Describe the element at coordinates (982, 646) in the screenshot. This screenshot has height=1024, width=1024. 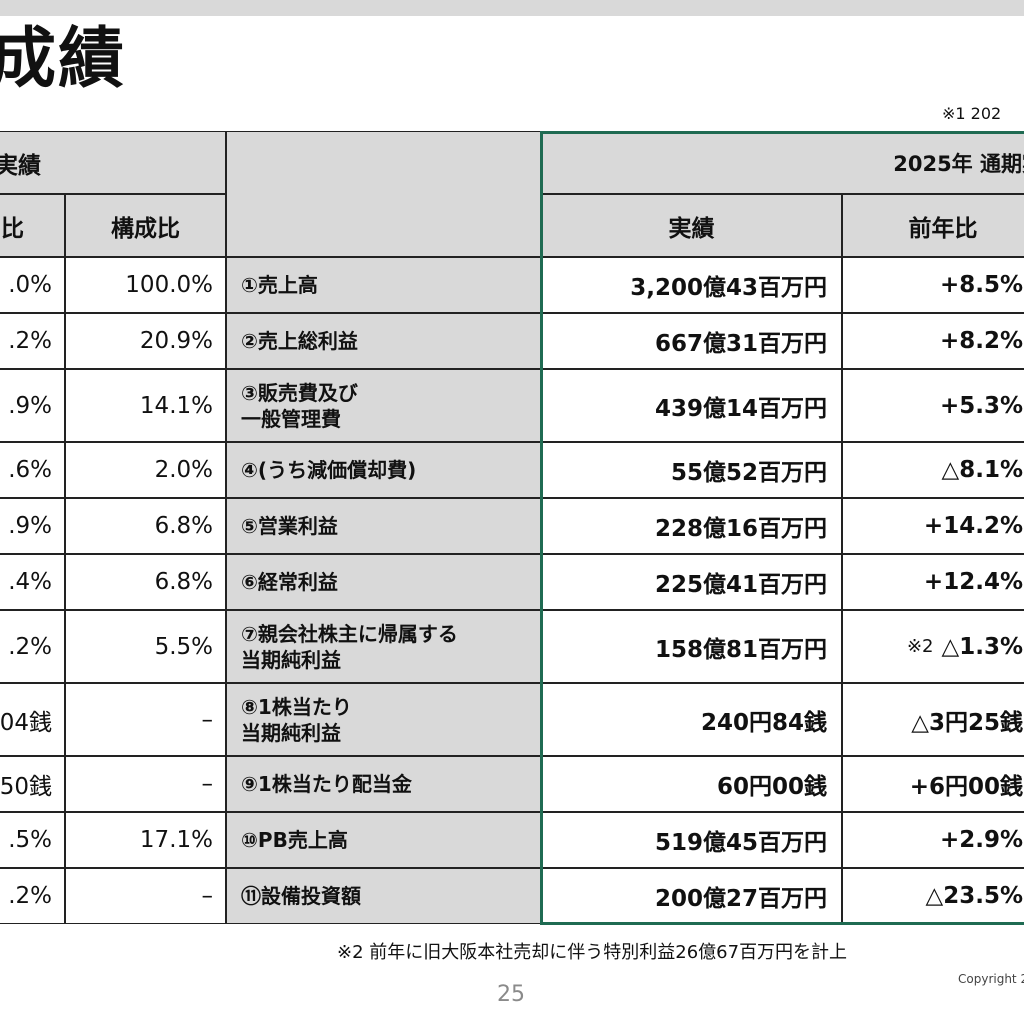
I see `yoy-value-text: △1.3%` at that location.